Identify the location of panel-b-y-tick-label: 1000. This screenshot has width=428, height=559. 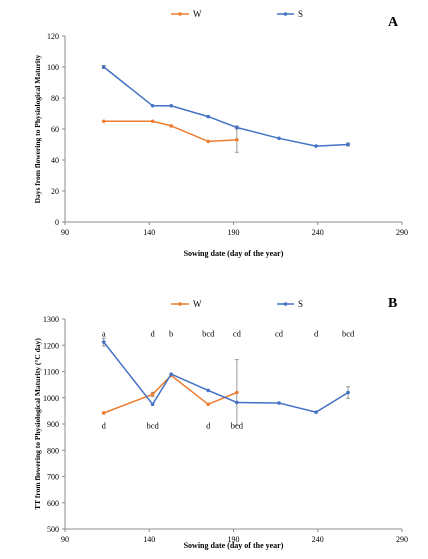
(51, 398).